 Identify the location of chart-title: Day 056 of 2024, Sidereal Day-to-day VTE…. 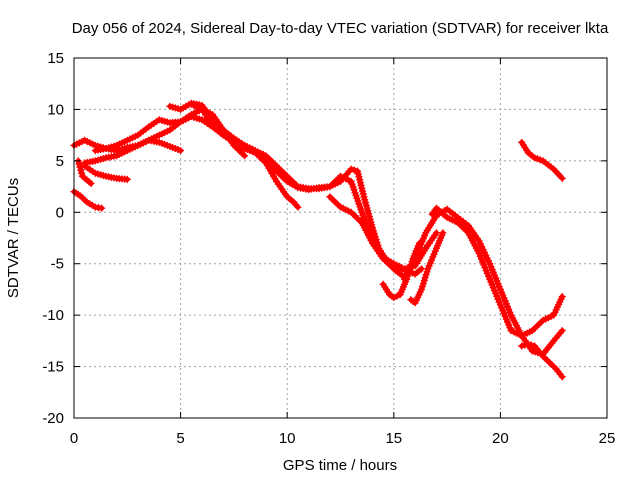
(340, 28).